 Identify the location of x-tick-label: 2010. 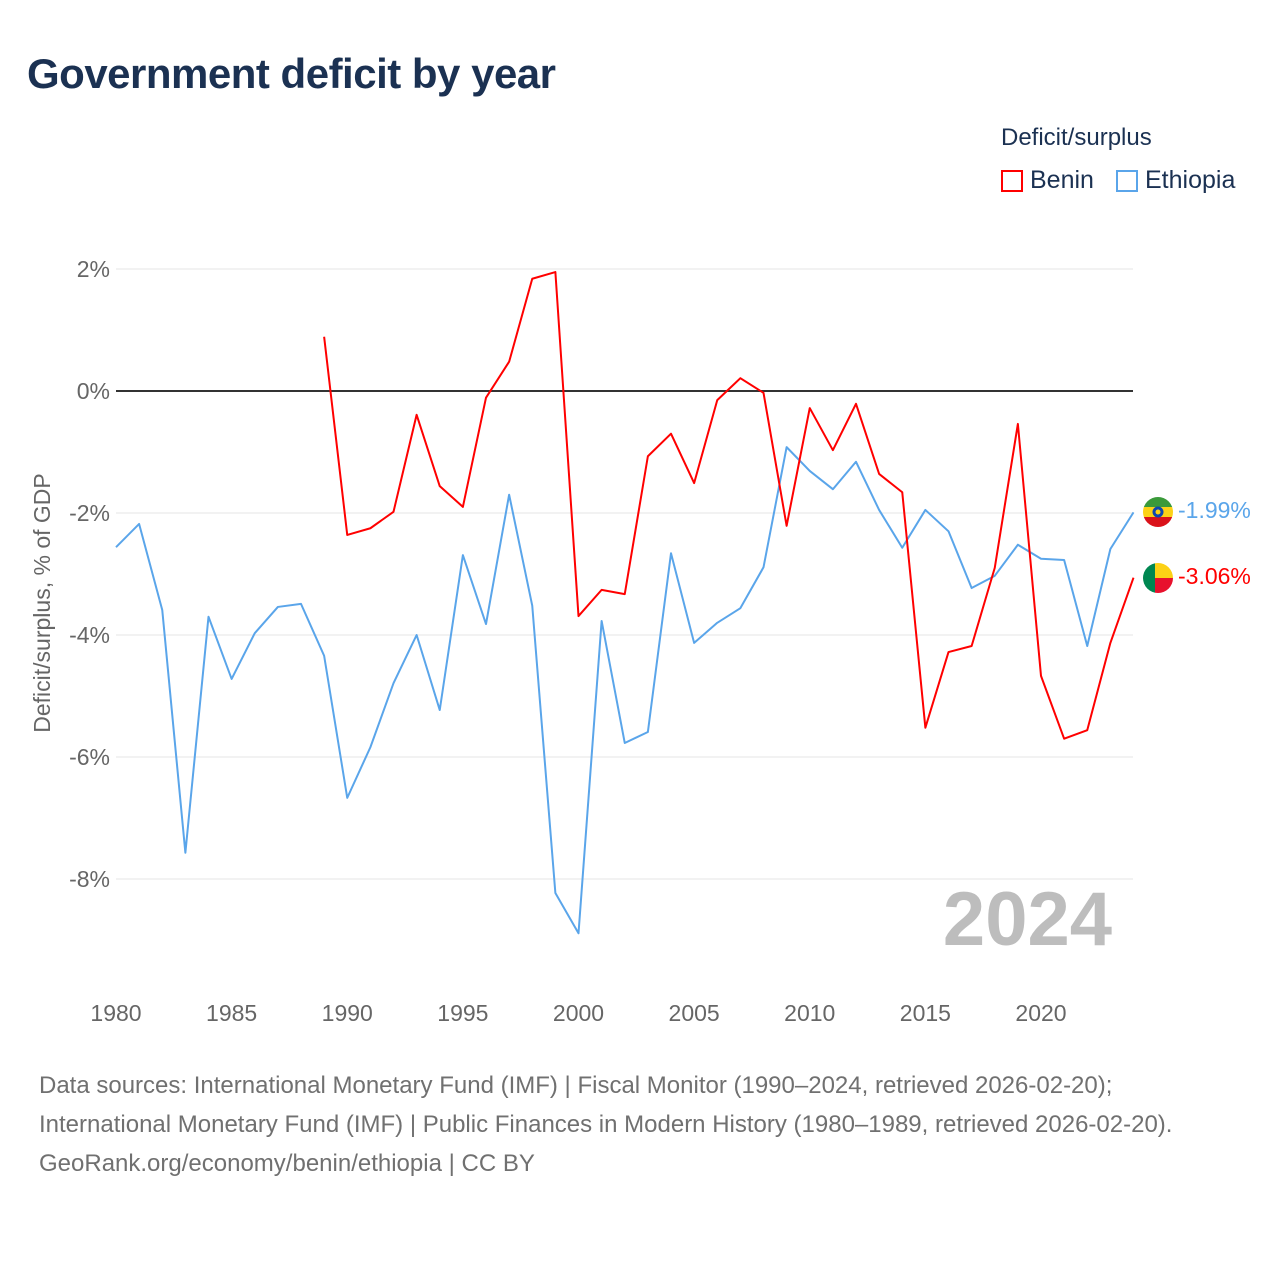
(809, 1013).